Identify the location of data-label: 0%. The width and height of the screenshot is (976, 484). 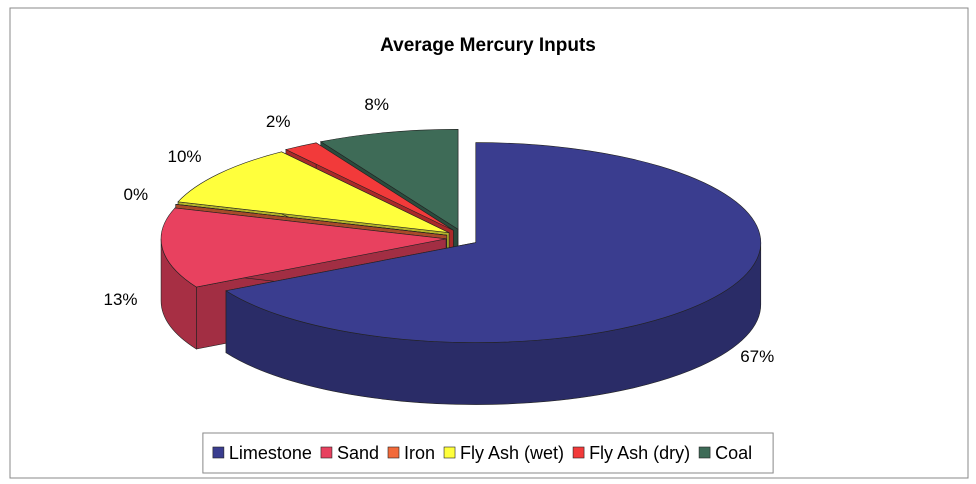
(135, 194).